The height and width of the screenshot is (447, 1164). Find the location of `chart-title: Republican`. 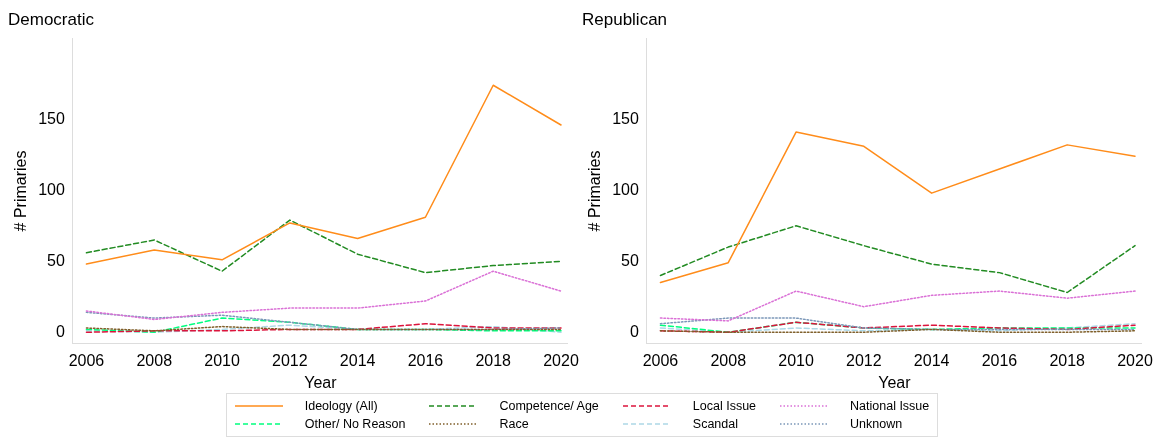

chart-title: Republican is located at coordinates (625, 19).